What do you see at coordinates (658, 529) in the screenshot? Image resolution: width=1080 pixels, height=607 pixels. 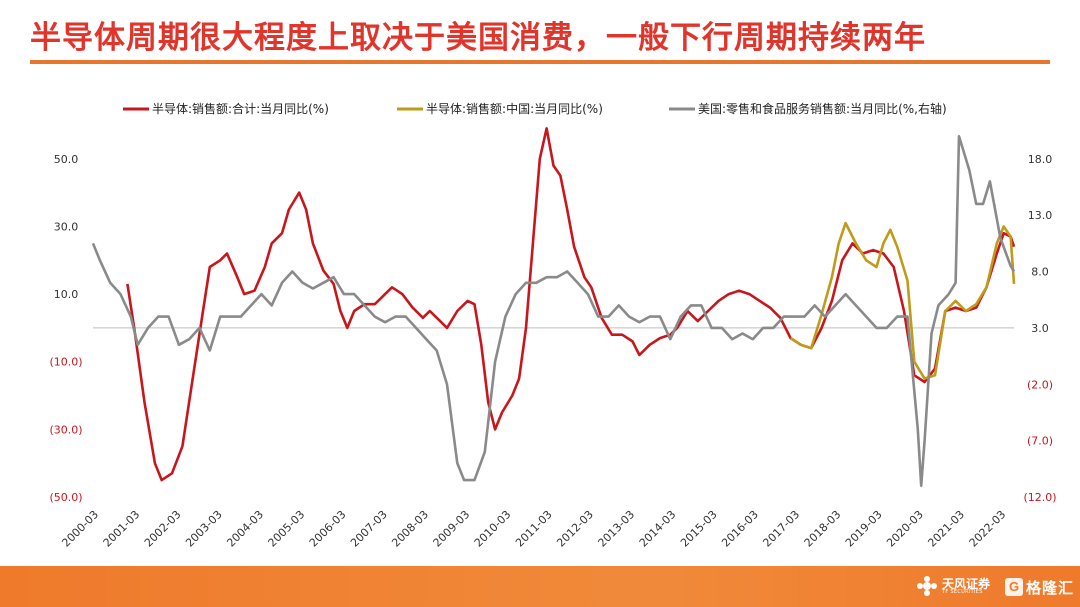 I see `x-tick-label: 2014-03` at bounding box center [658, 529].